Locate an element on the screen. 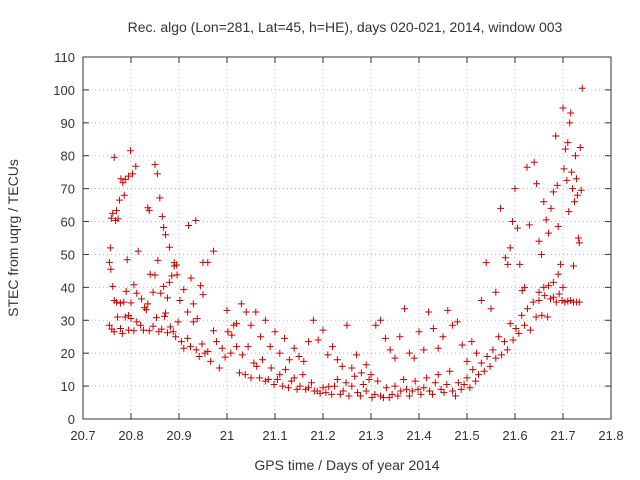 The width and height of the screenshot is (640, 480). y-tick-label: 110 is located at coordinates (64, 57).